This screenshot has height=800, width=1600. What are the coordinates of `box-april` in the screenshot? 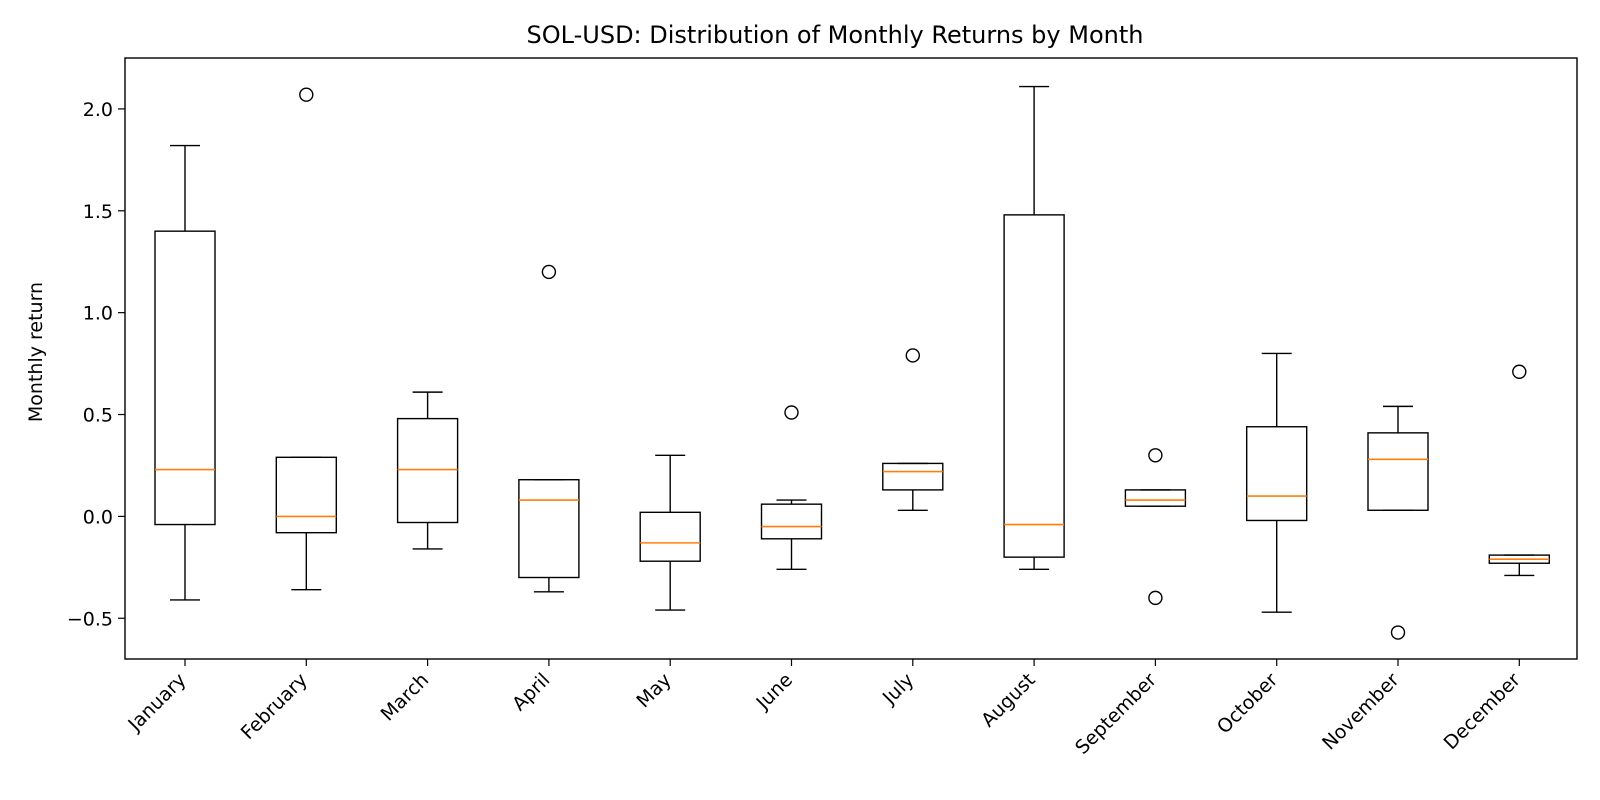 It's located at (549, 529).